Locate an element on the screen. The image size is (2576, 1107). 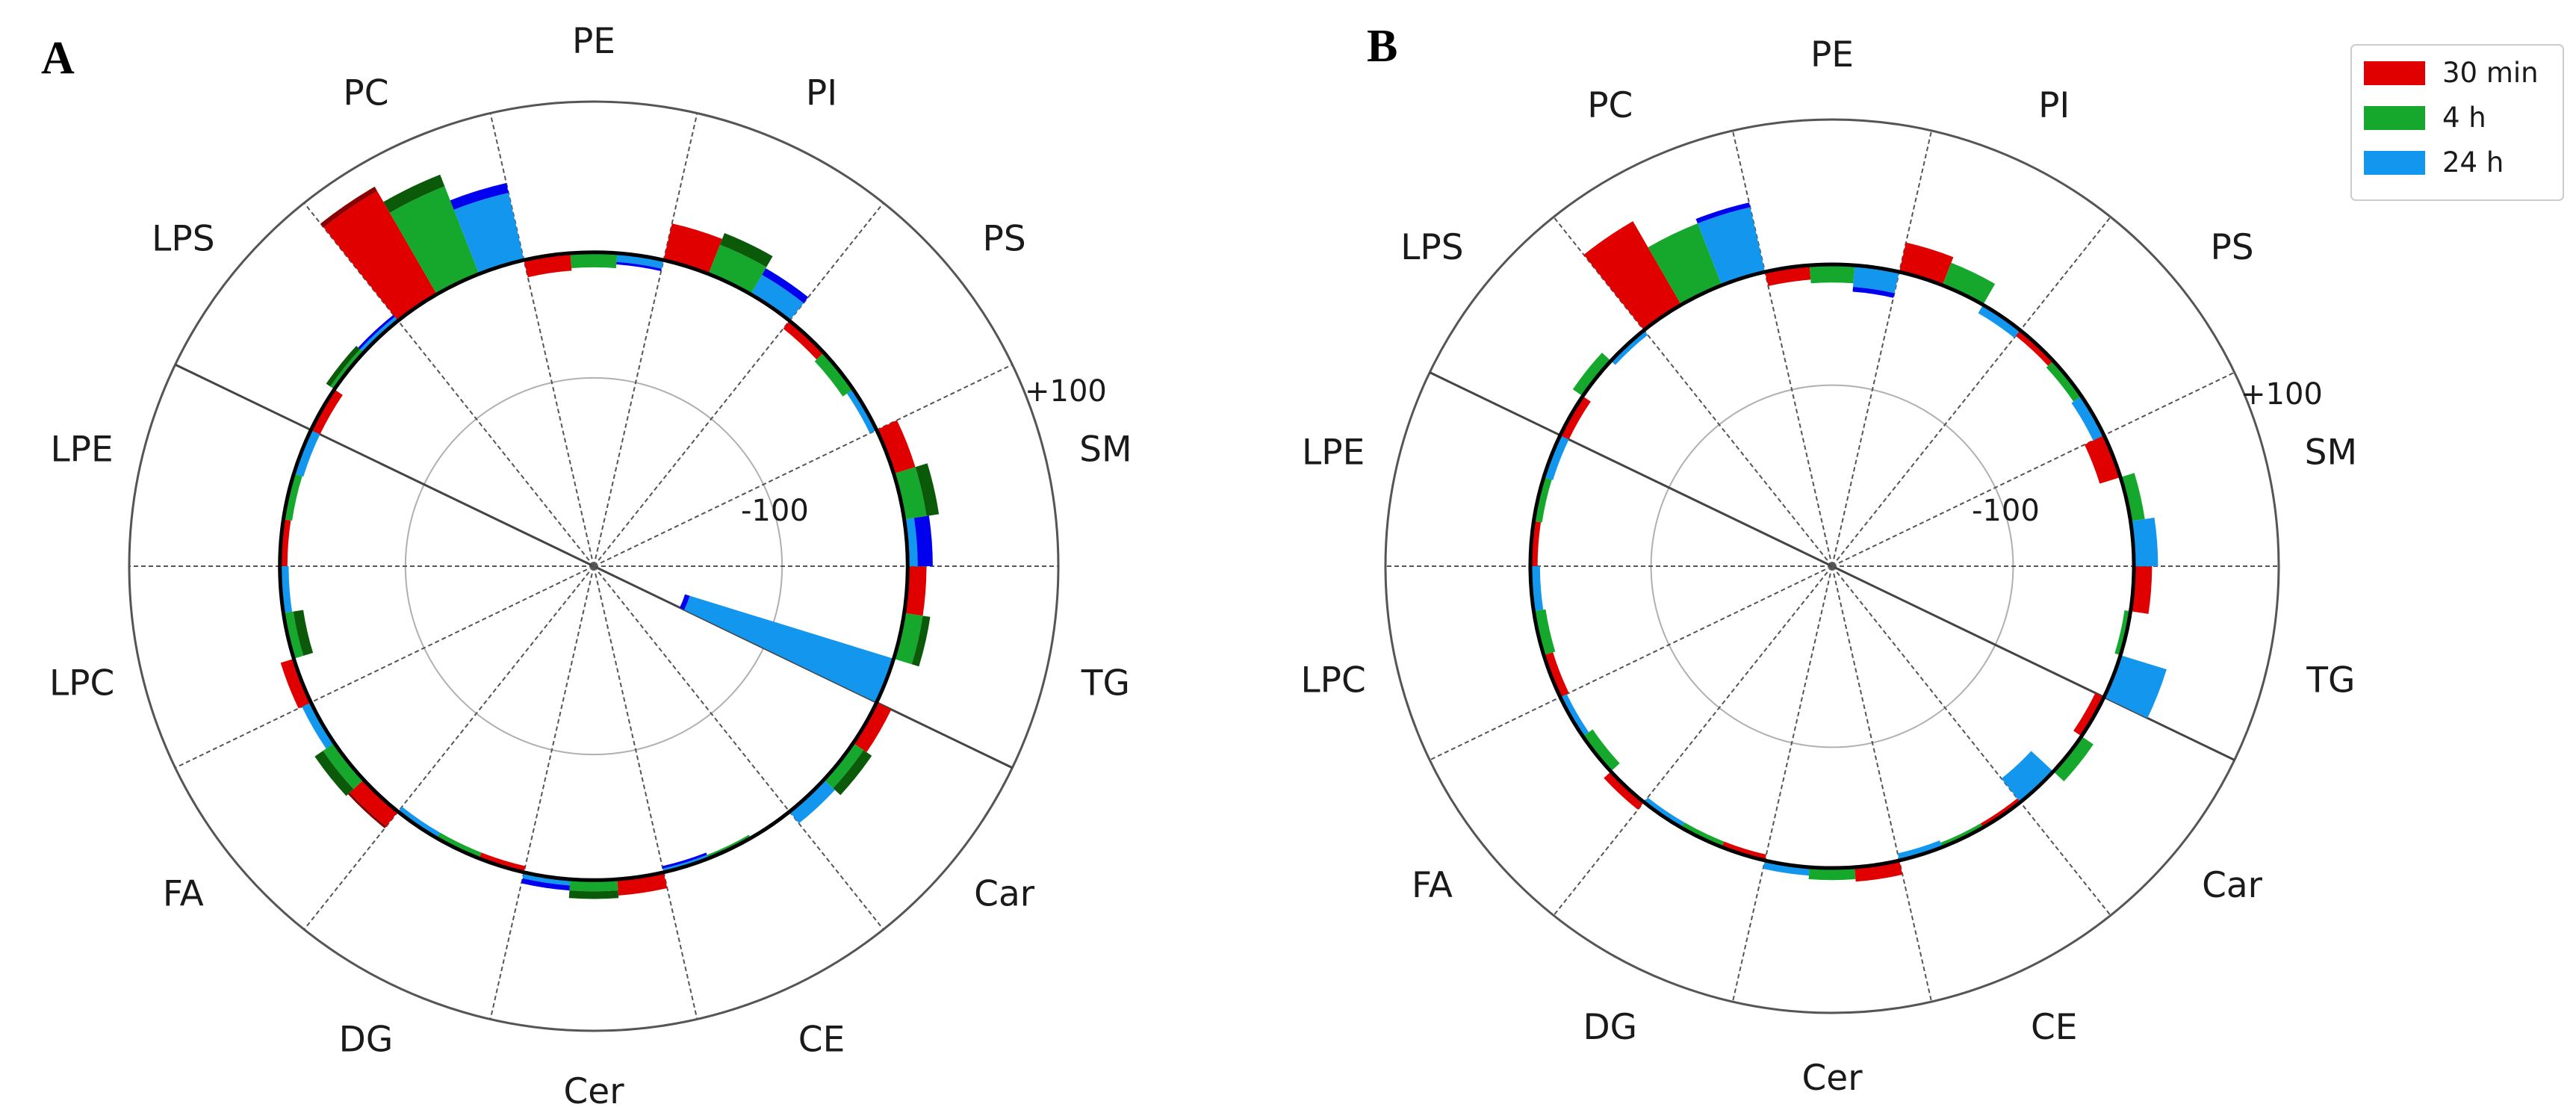
legend-swatch-4h is located at coordinates (2395, 118).